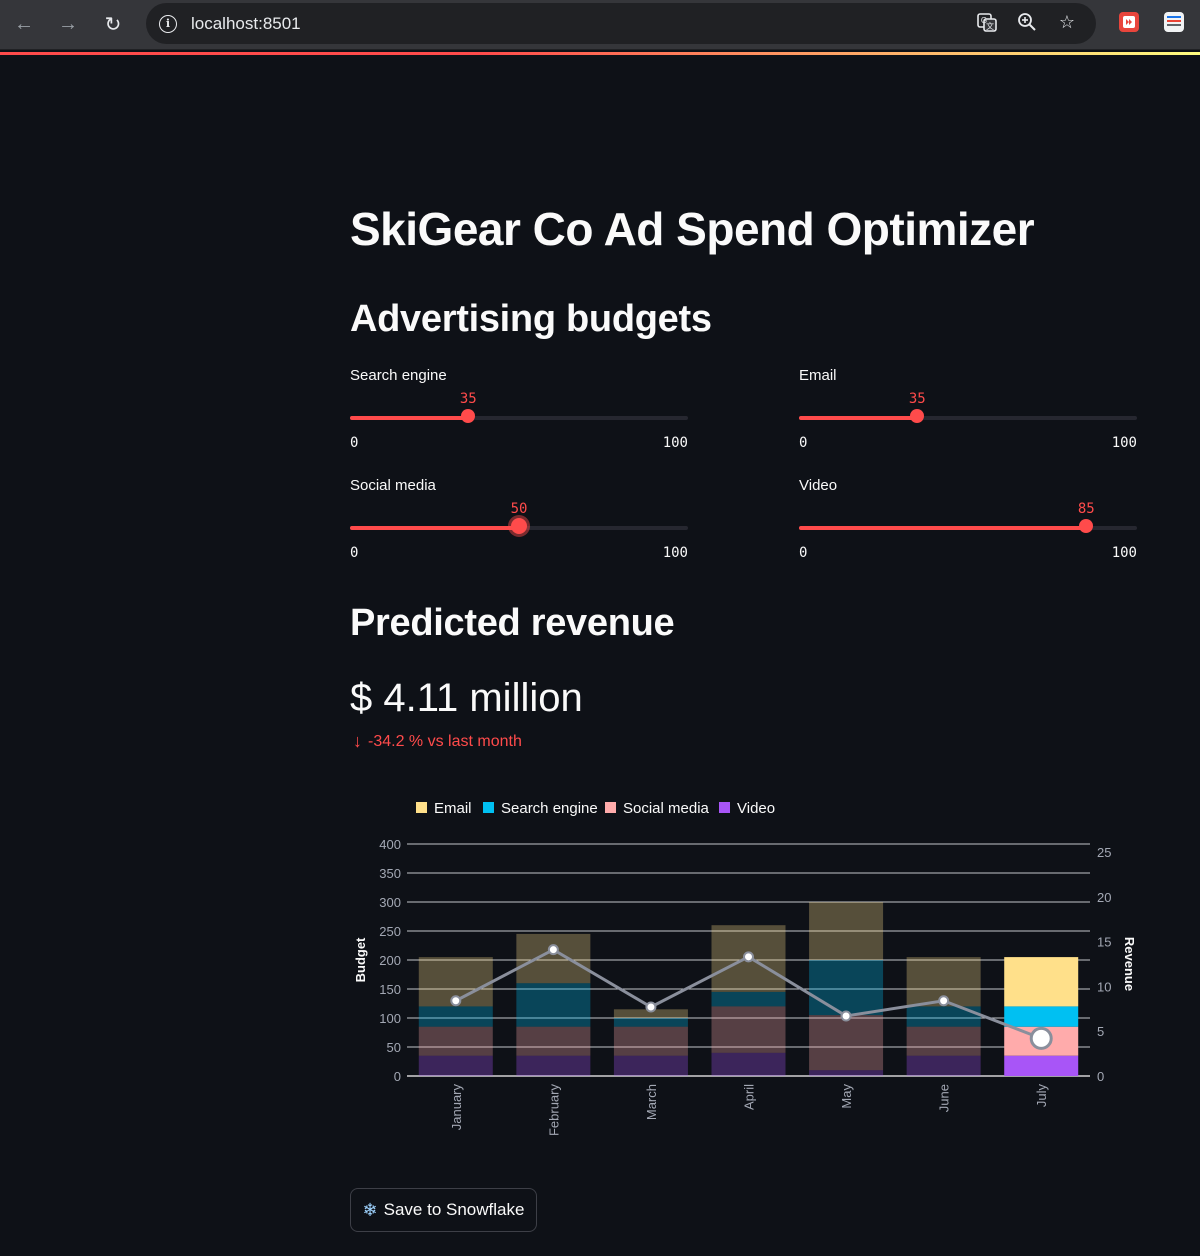 The height and width of the screenshot is (1256, 1200). Describe the element at coordinates (984, 20) in the screenshot. I see `svg-text: G` at that location.